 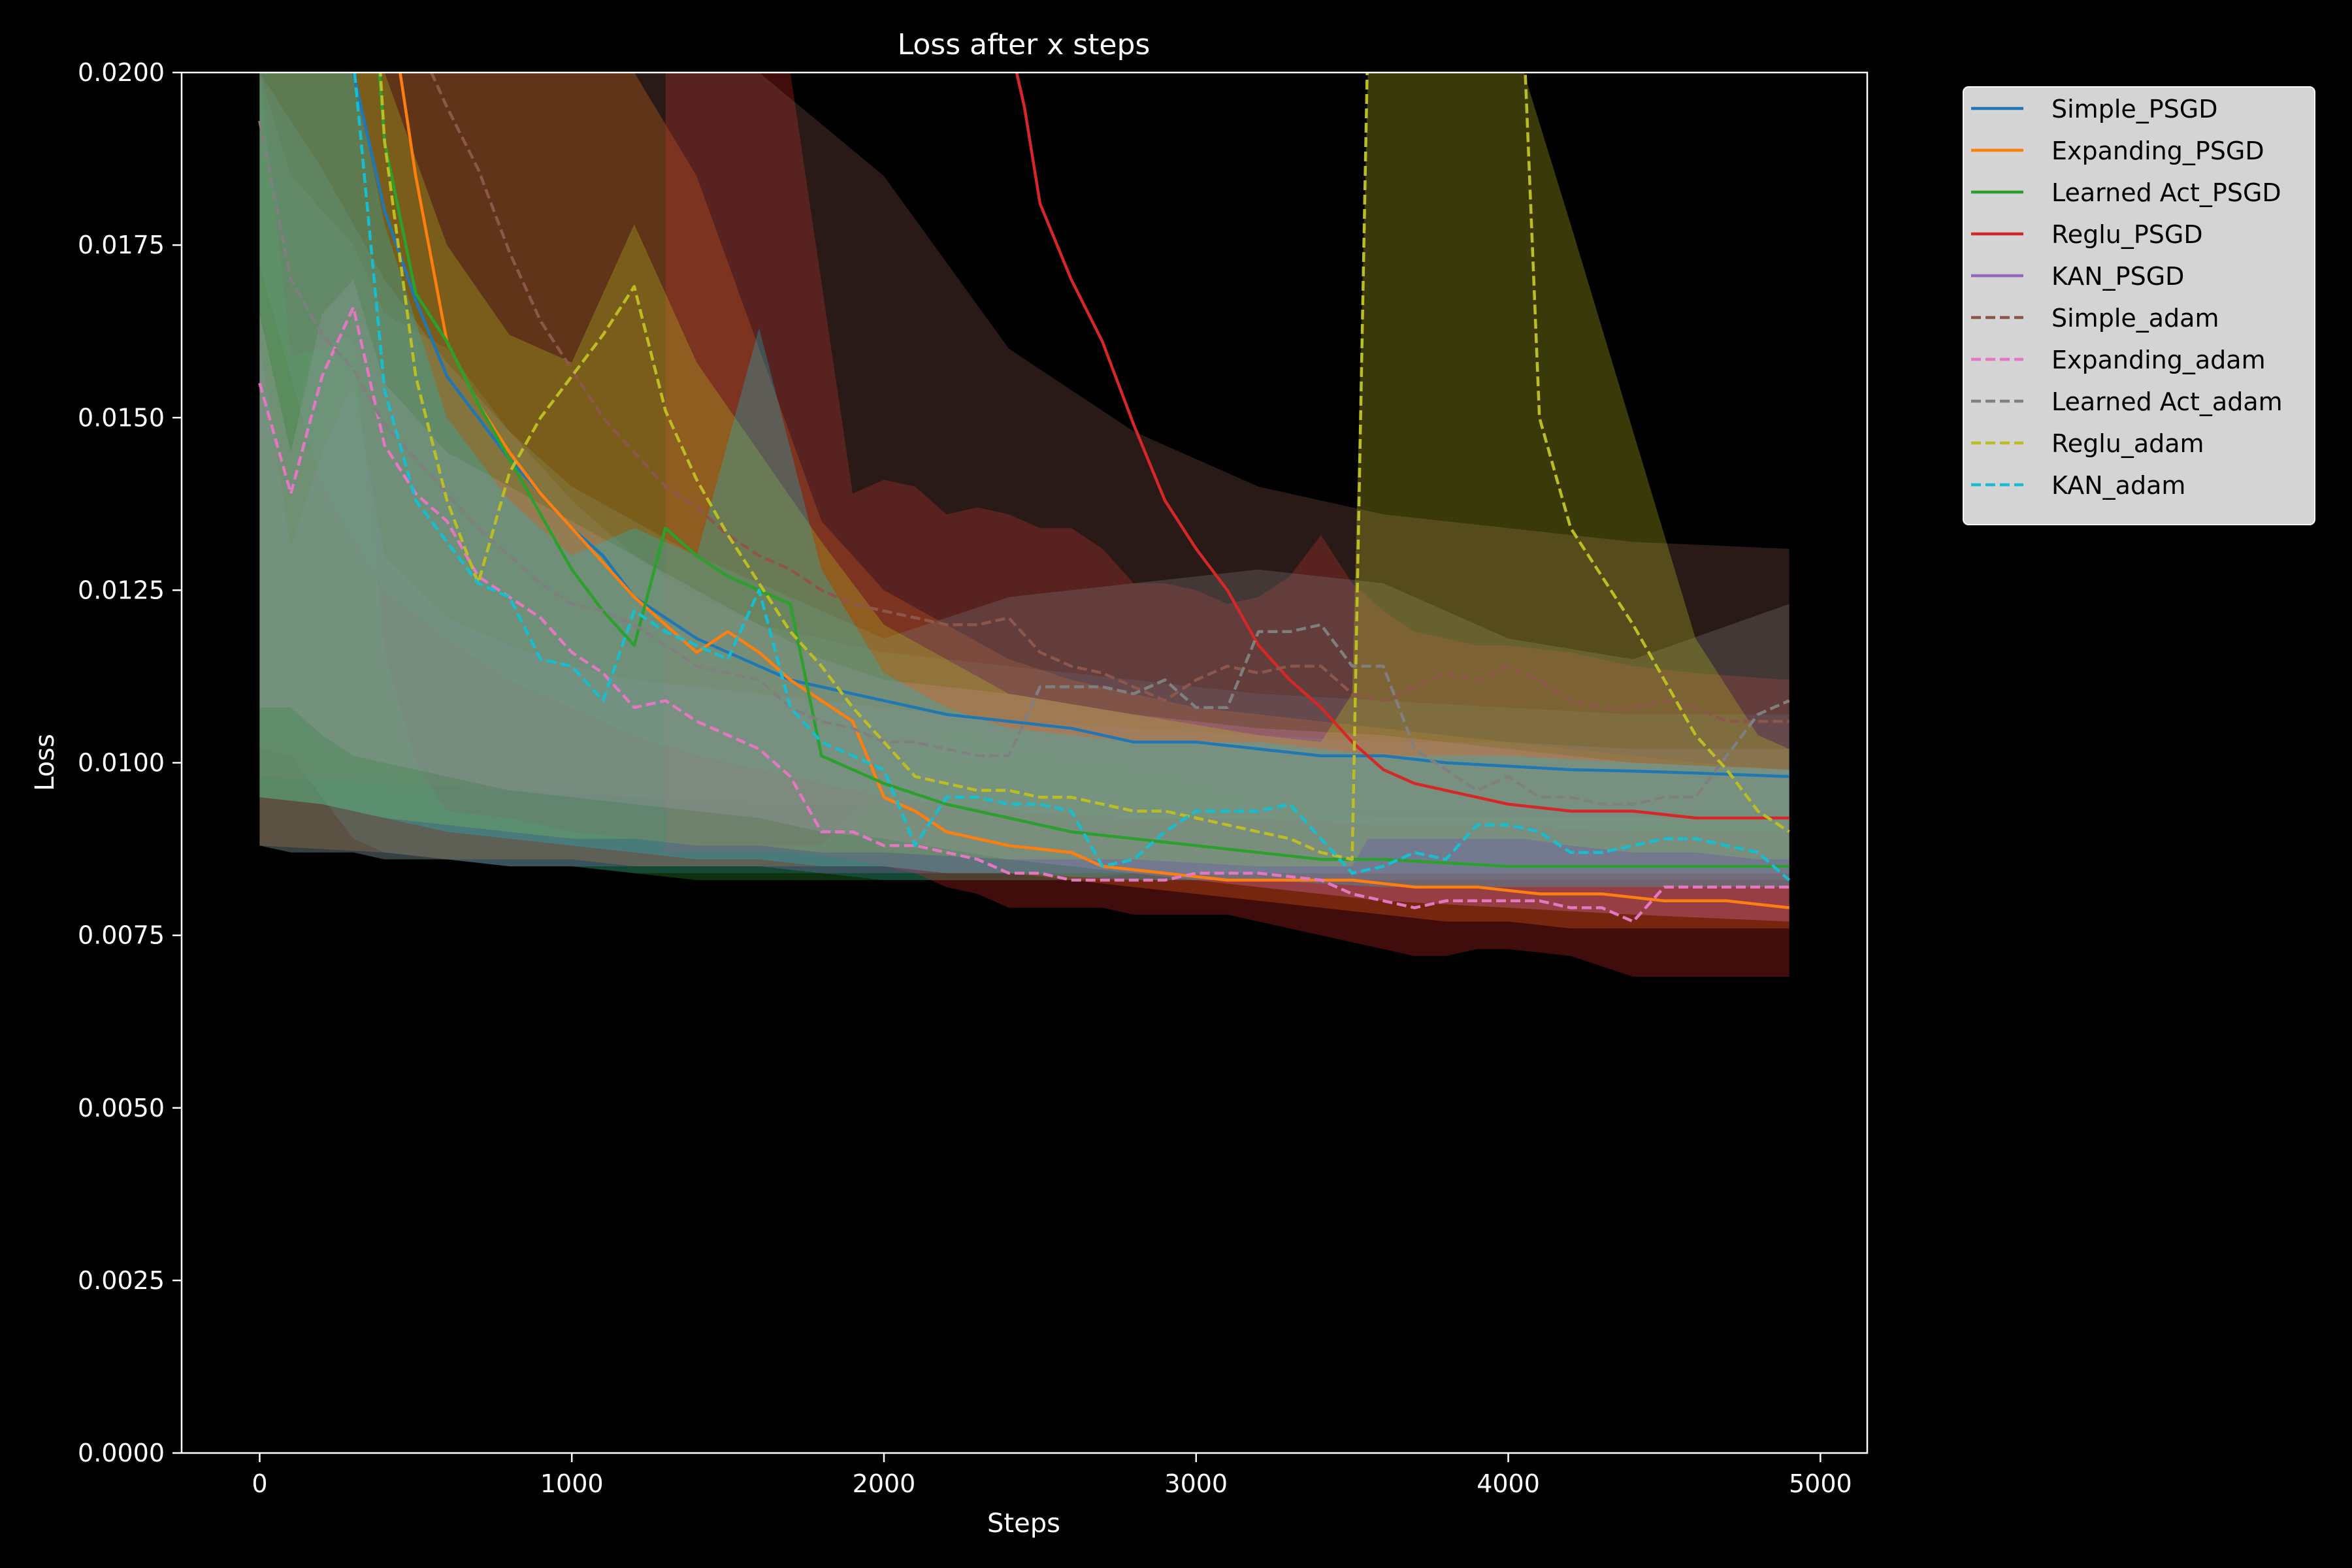 What do you see at coordinates (121, 72) in the screenshot?
I see `y-tick-label: 0.0200` at bounding box center [121, 72].